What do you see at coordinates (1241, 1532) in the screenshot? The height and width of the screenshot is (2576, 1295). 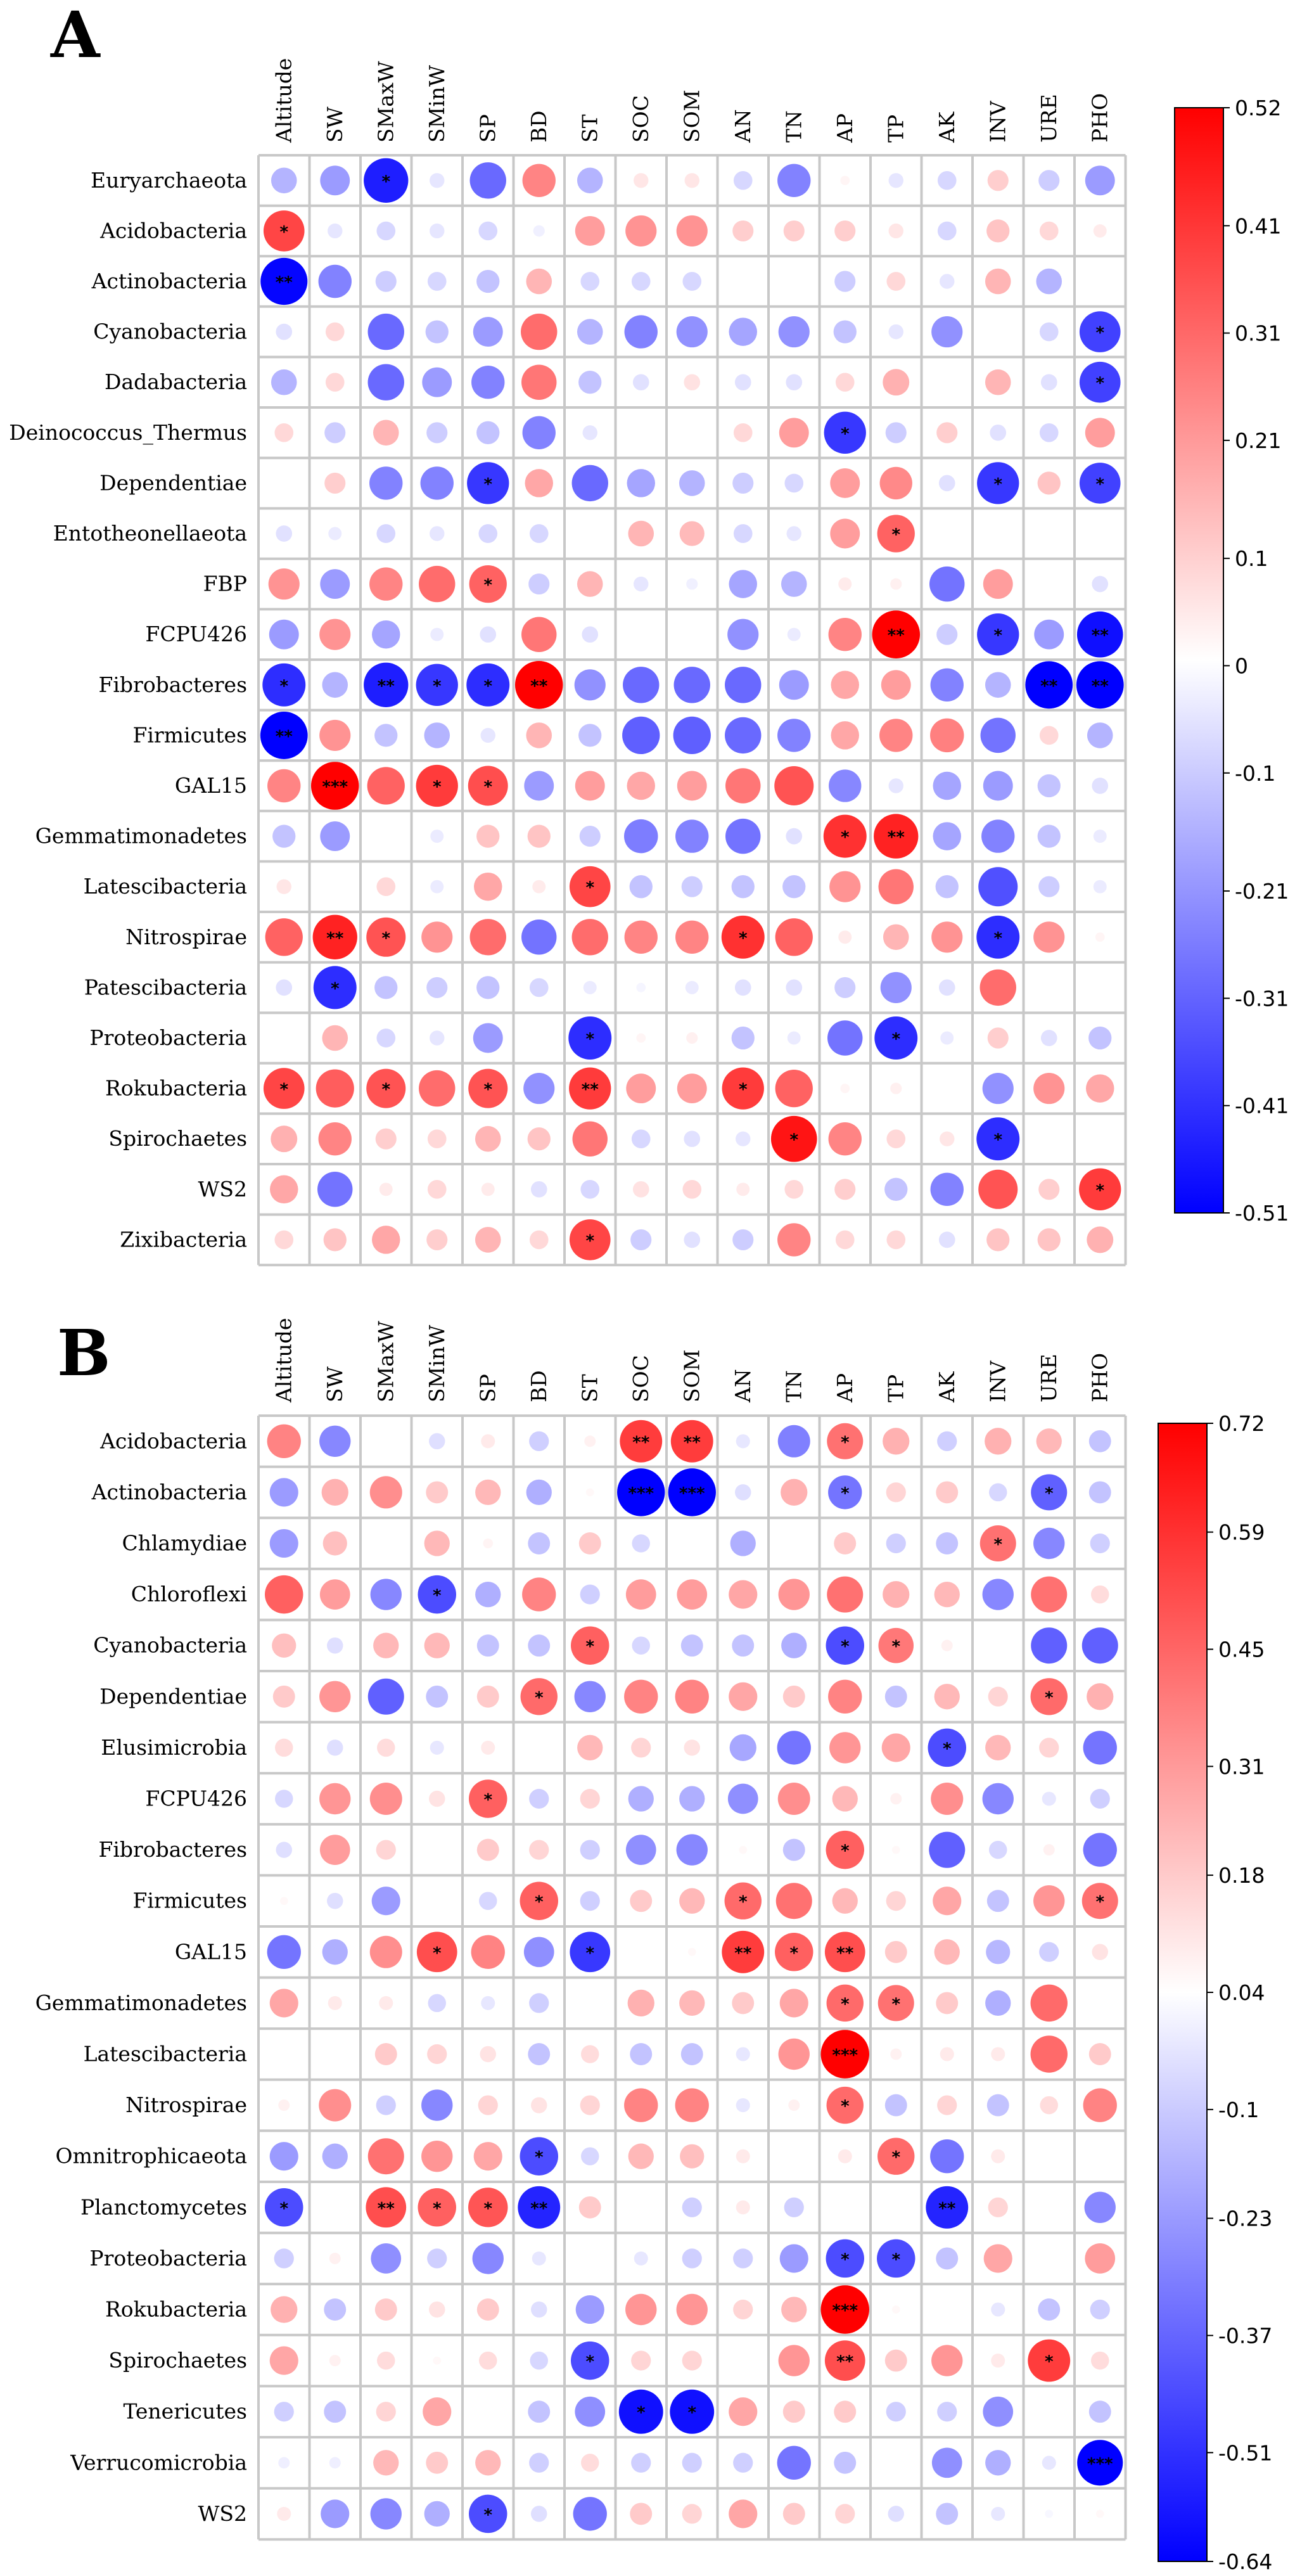 I see `colorbar-tick-label: 0.59` at bounding box center [1241, 1532].